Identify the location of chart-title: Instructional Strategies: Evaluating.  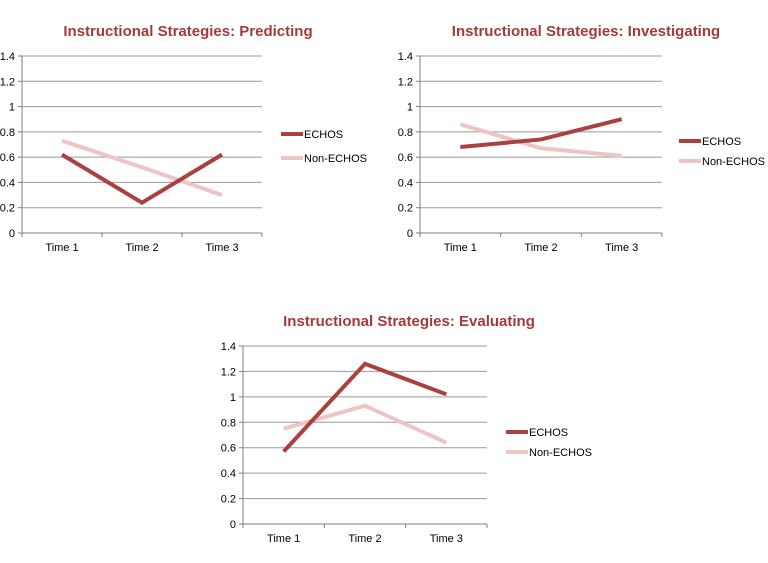
(409, 321).